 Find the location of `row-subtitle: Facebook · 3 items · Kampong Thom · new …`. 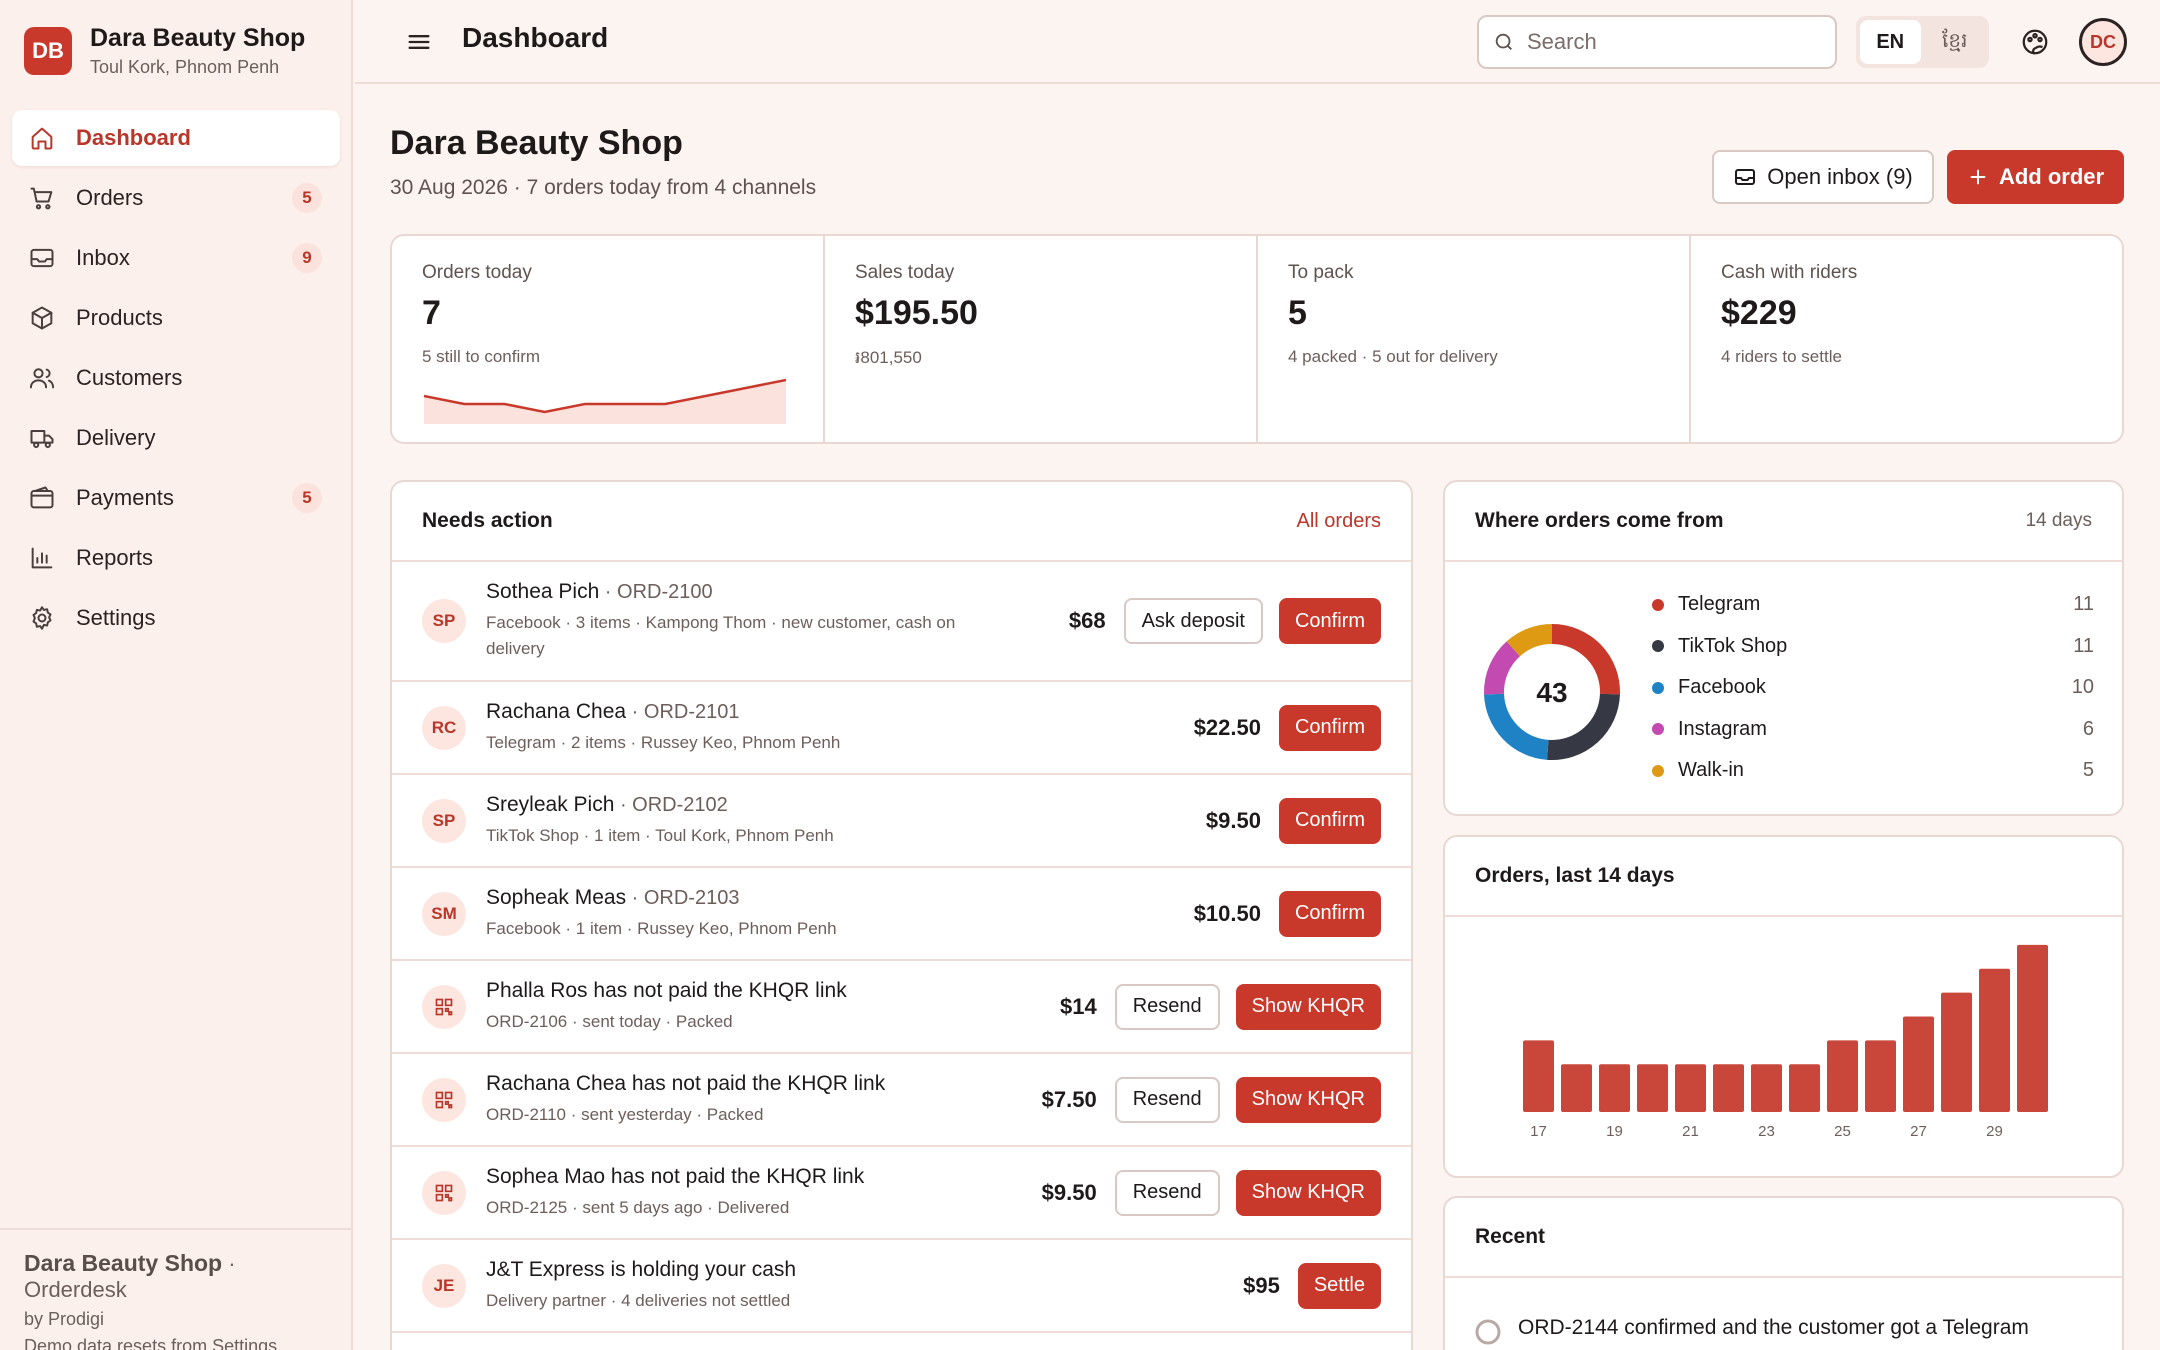

row-subtitle: Facebook · 3 items · Kampong Thom · new … is located at coordinates (721, 635).